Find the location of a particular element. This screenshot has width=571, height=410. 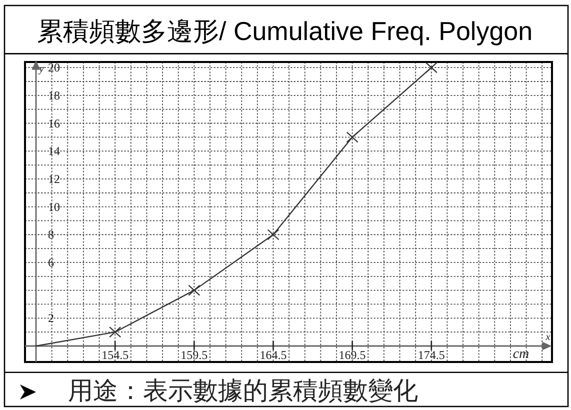

y-tick-label: 6 is located at coordinates (51, 262).